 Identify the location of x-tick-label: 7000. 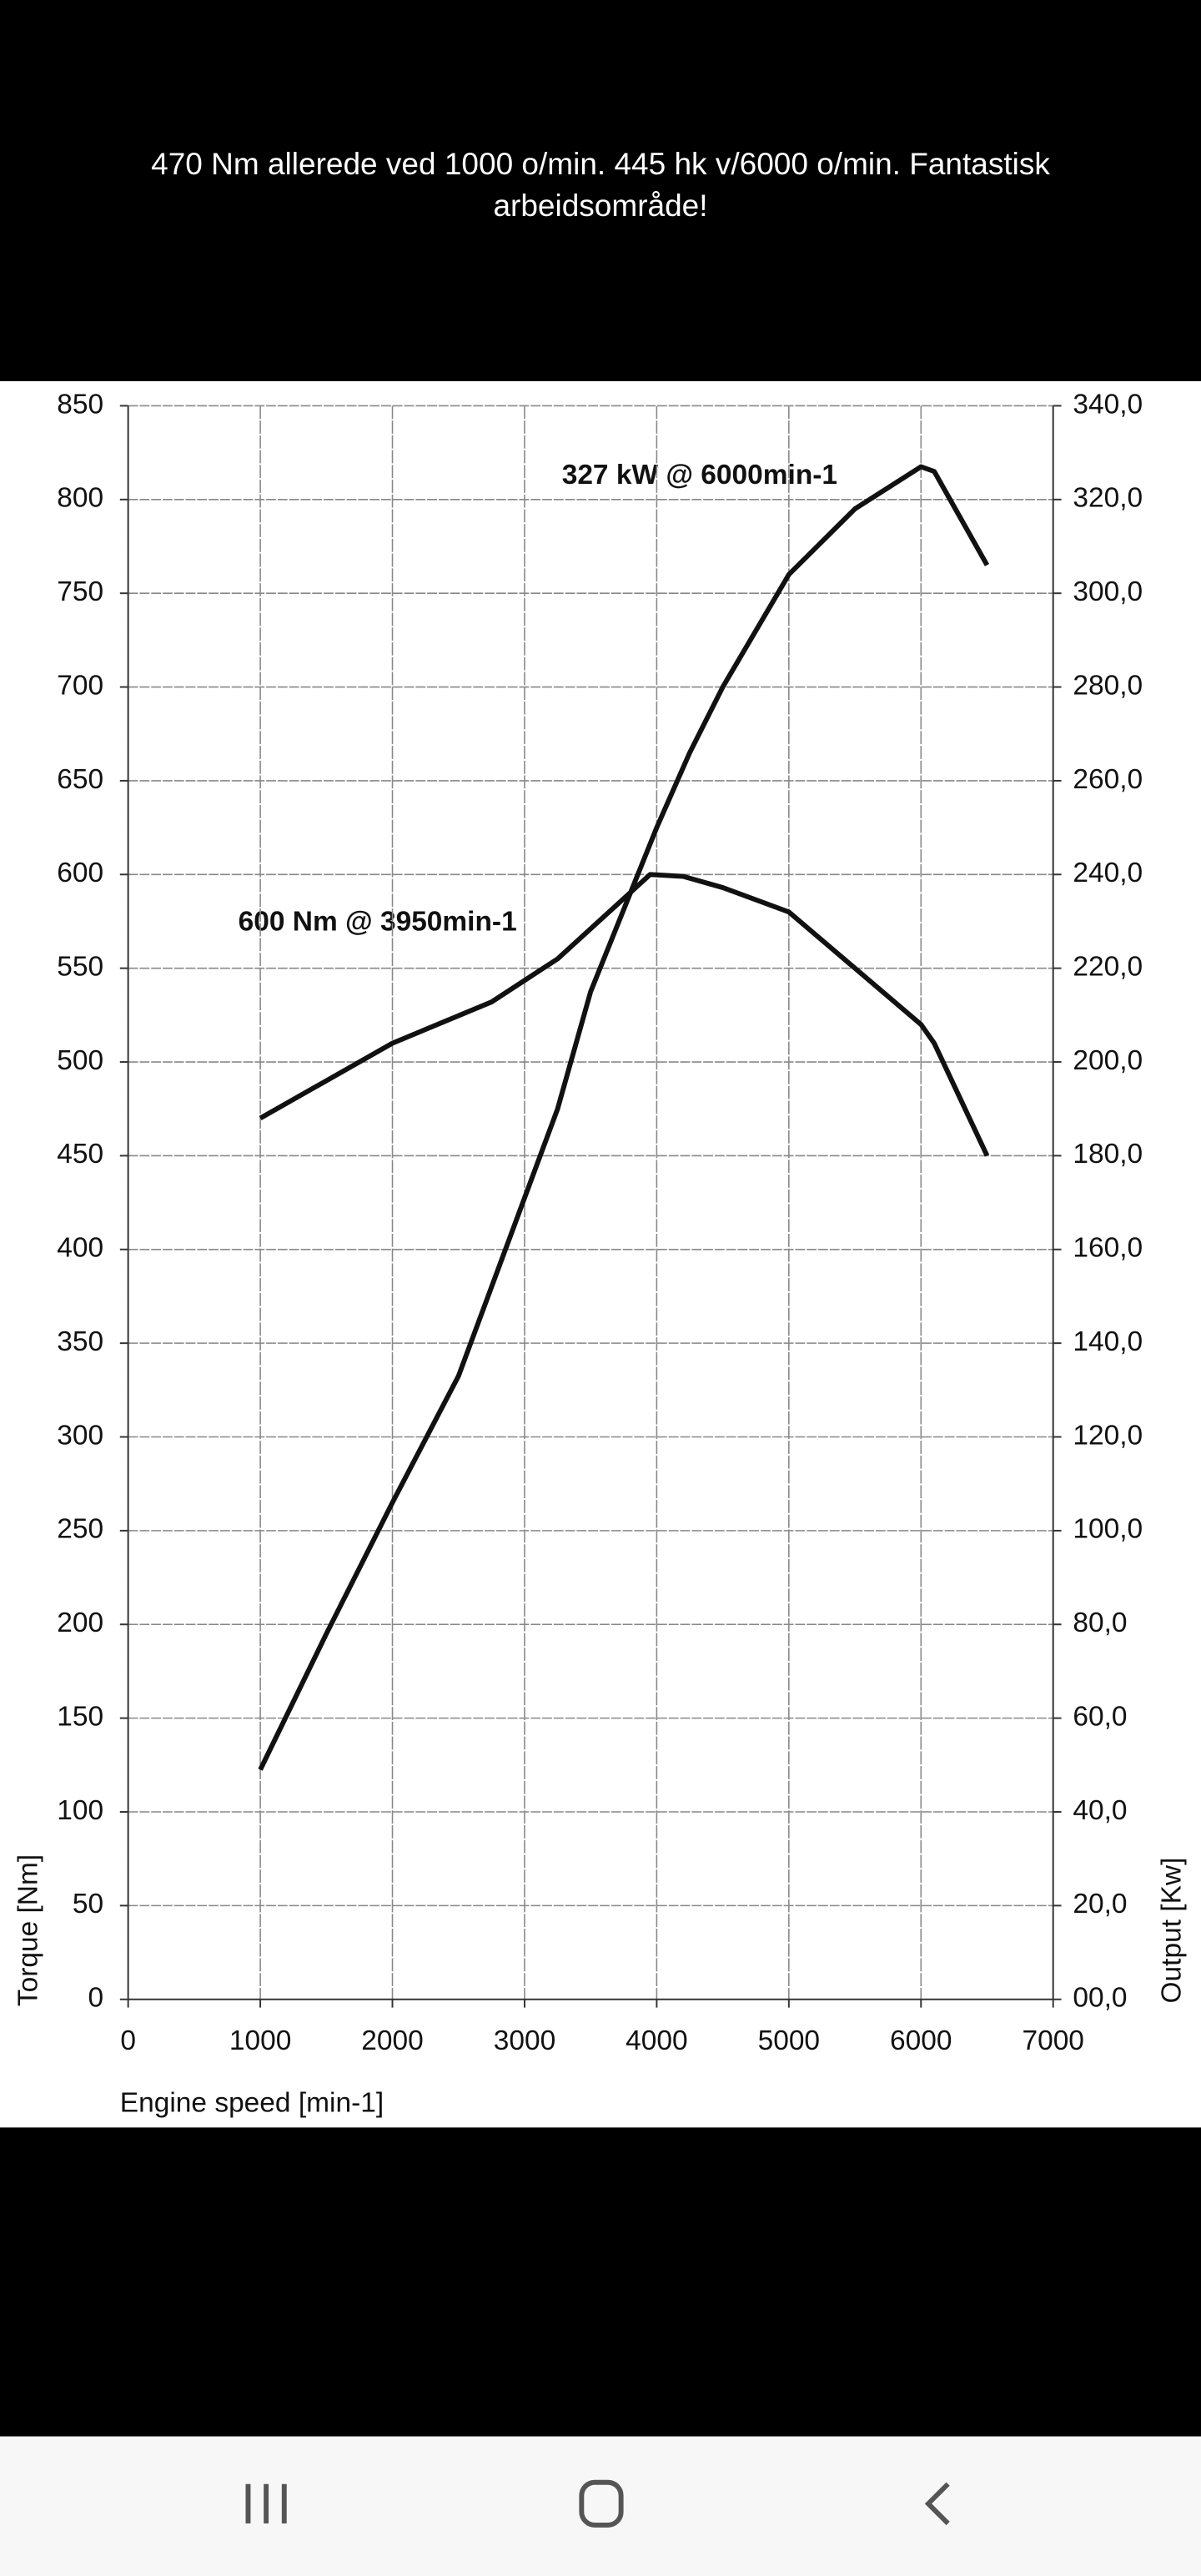
(1053, 2040).